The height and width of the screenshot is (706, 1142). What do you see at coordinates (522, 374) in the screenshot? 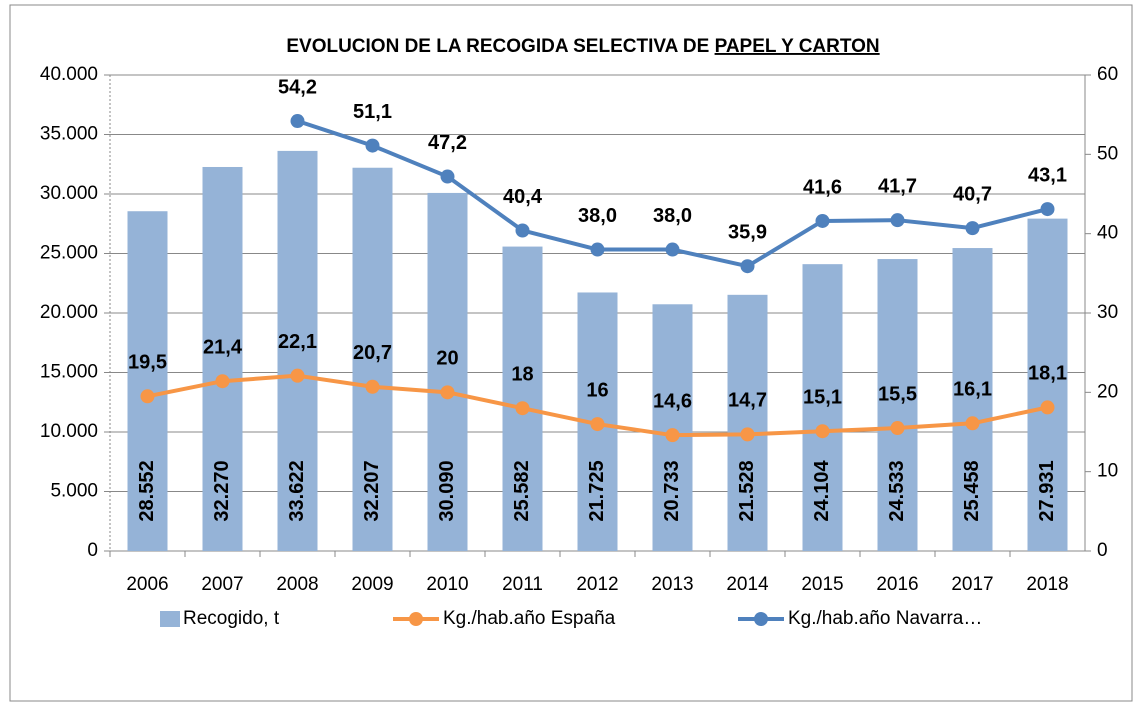
I see `data-label: 18` at bounding box center [522, 374].